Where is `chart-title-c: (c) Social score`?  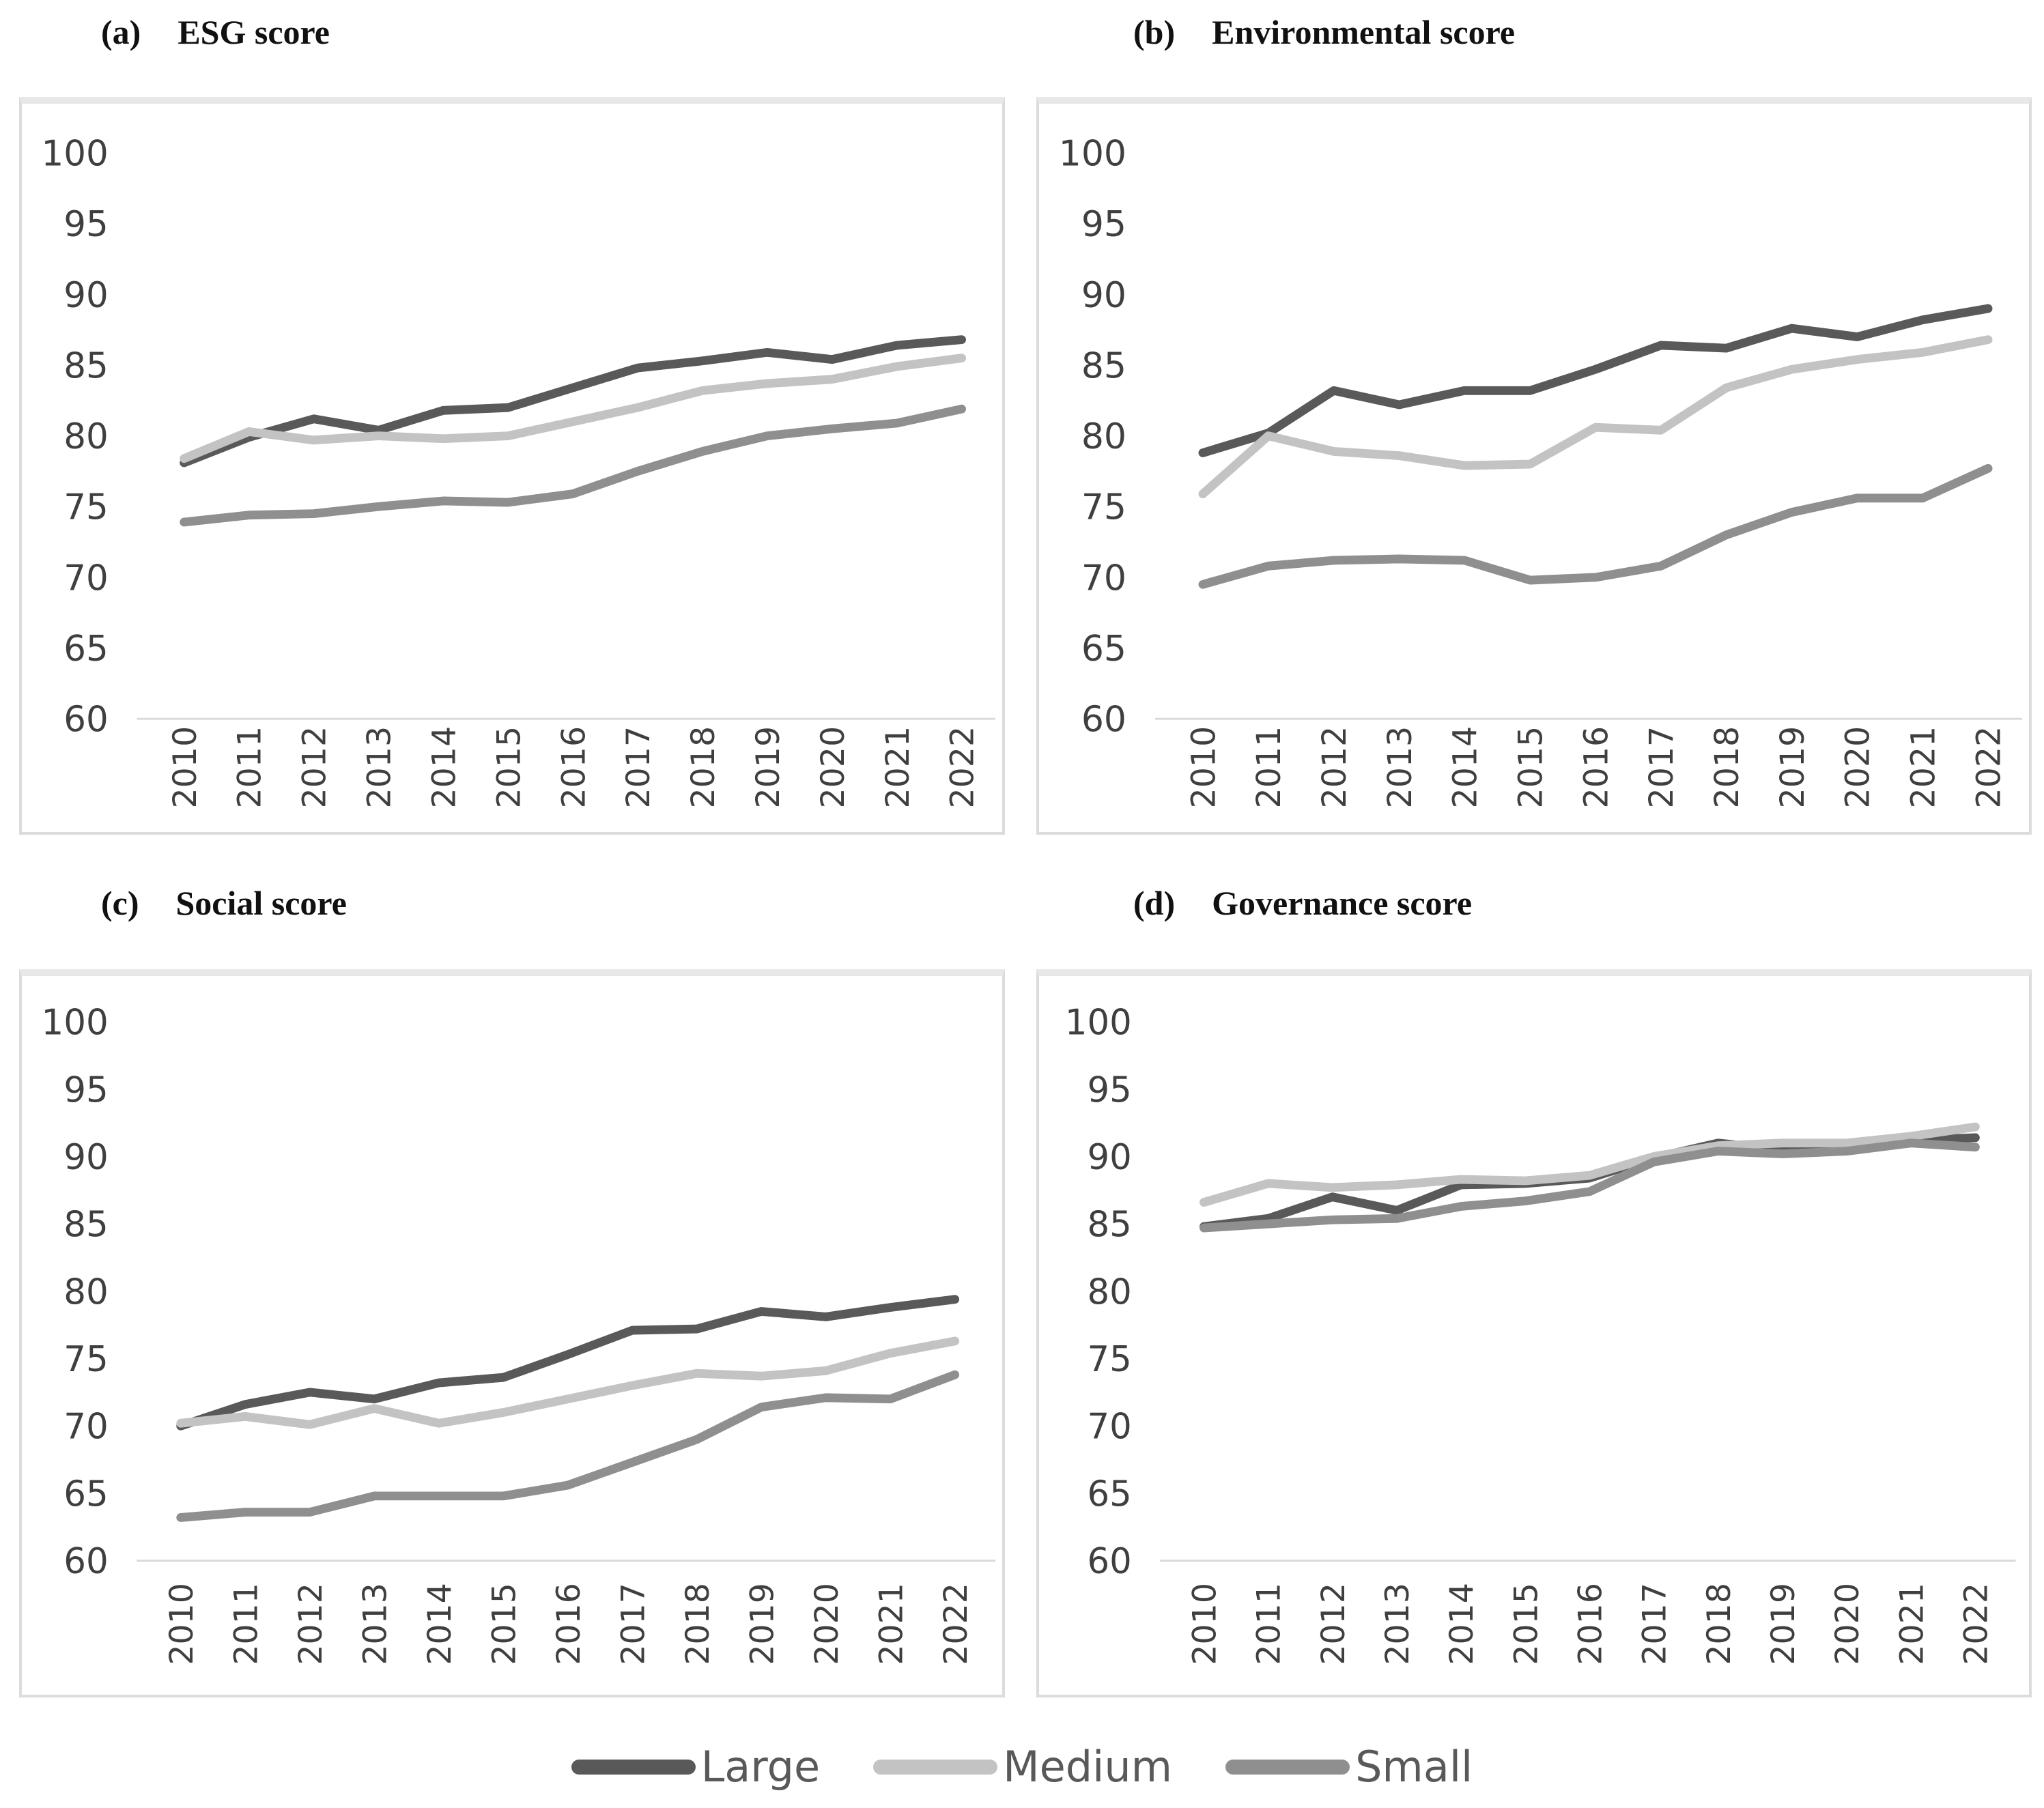 chart-title-c: (c) Social score is located at coordinates (224, 903).